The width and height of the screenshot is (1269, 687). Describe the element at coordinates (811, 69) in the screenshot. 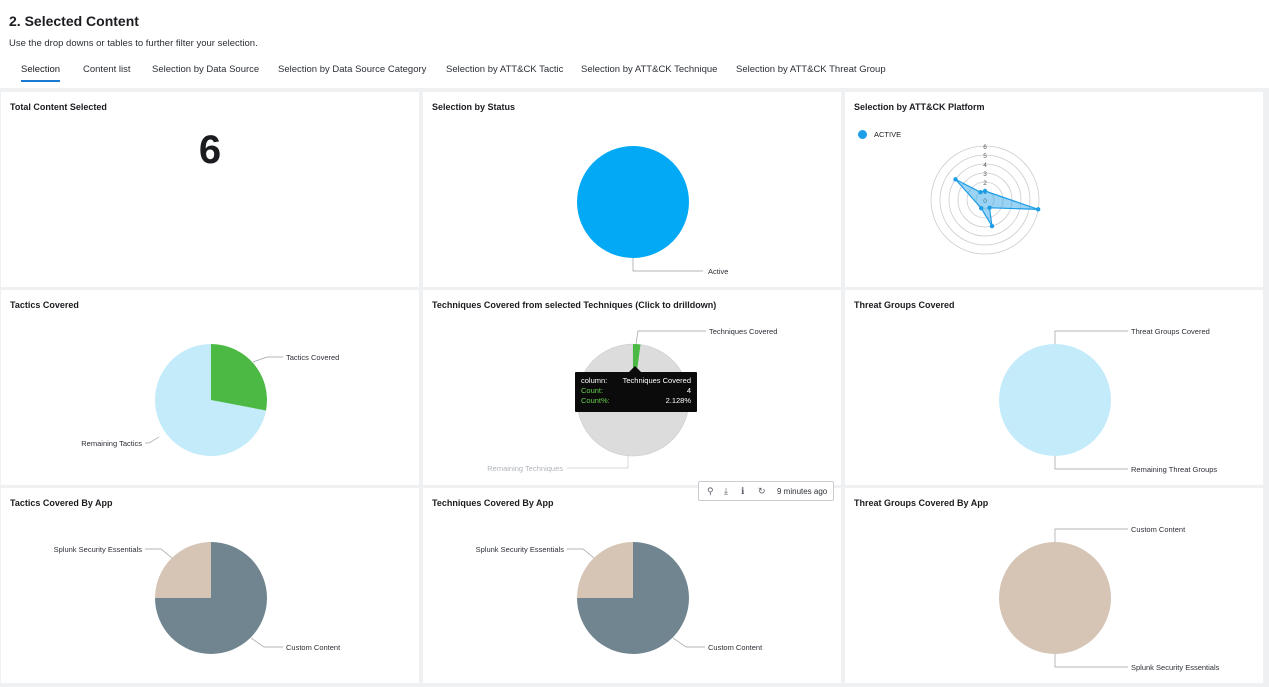

I see `tab-selection-by-attack-threat-group: Selection by ATT&CK Threat Group` at that location.